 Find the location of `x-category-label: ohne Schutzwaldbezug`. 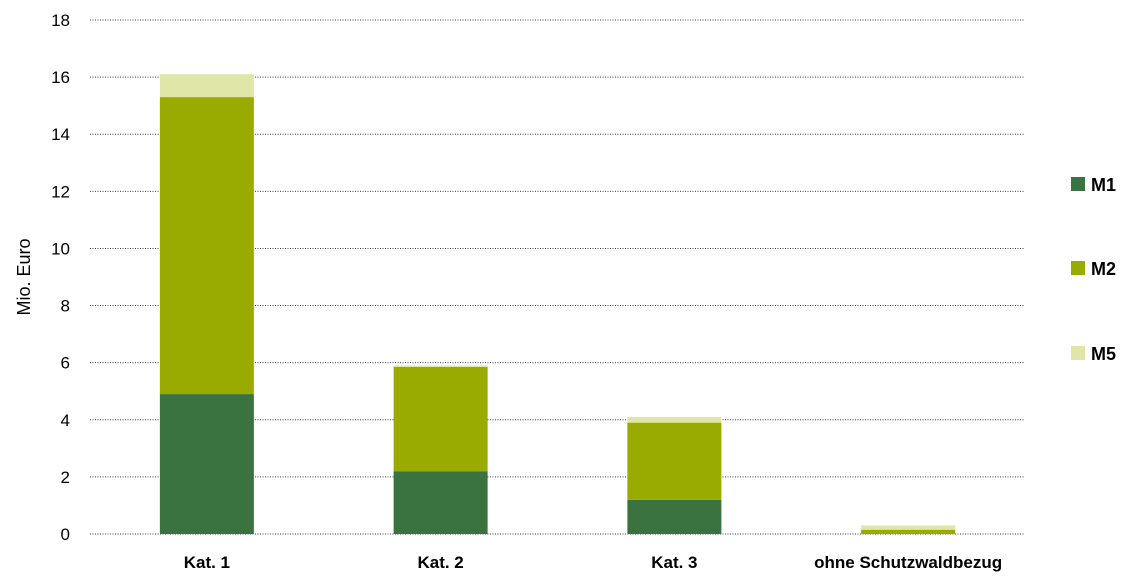

x-category-label: ohne Schutzwaldbezug is located at coordinates (908, 562).